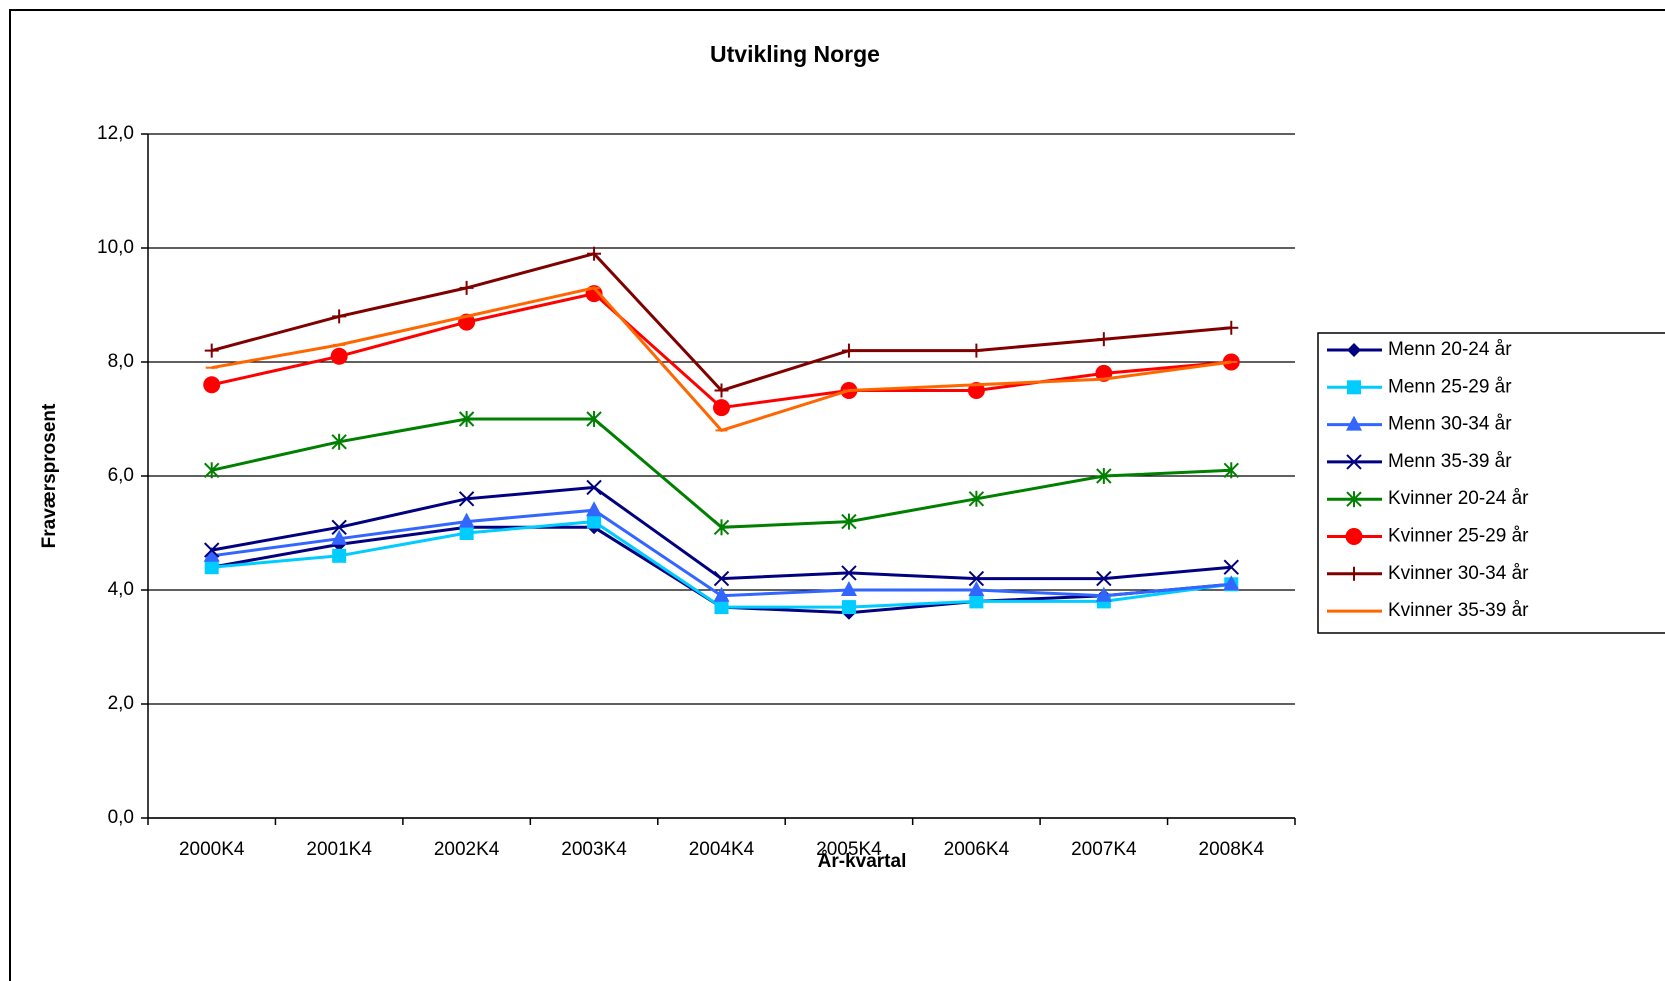 The image size is (1665, 981). I want to click on legend-label: Kvinner 20-24 år, so click(1458, 498).